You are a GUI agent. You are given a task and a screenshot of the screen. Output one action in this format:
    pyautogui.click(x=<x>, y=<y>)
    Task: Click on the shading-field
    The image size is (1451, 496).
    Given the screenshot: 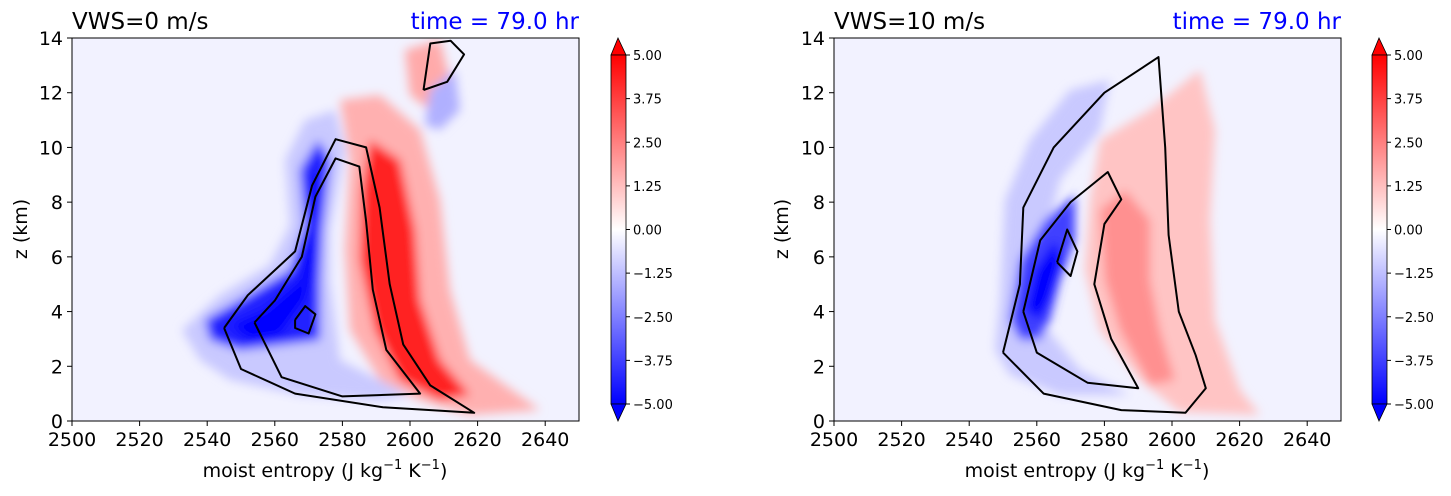 What is the action you would take?
    pyautogui.click(x=1127, y=242)
    